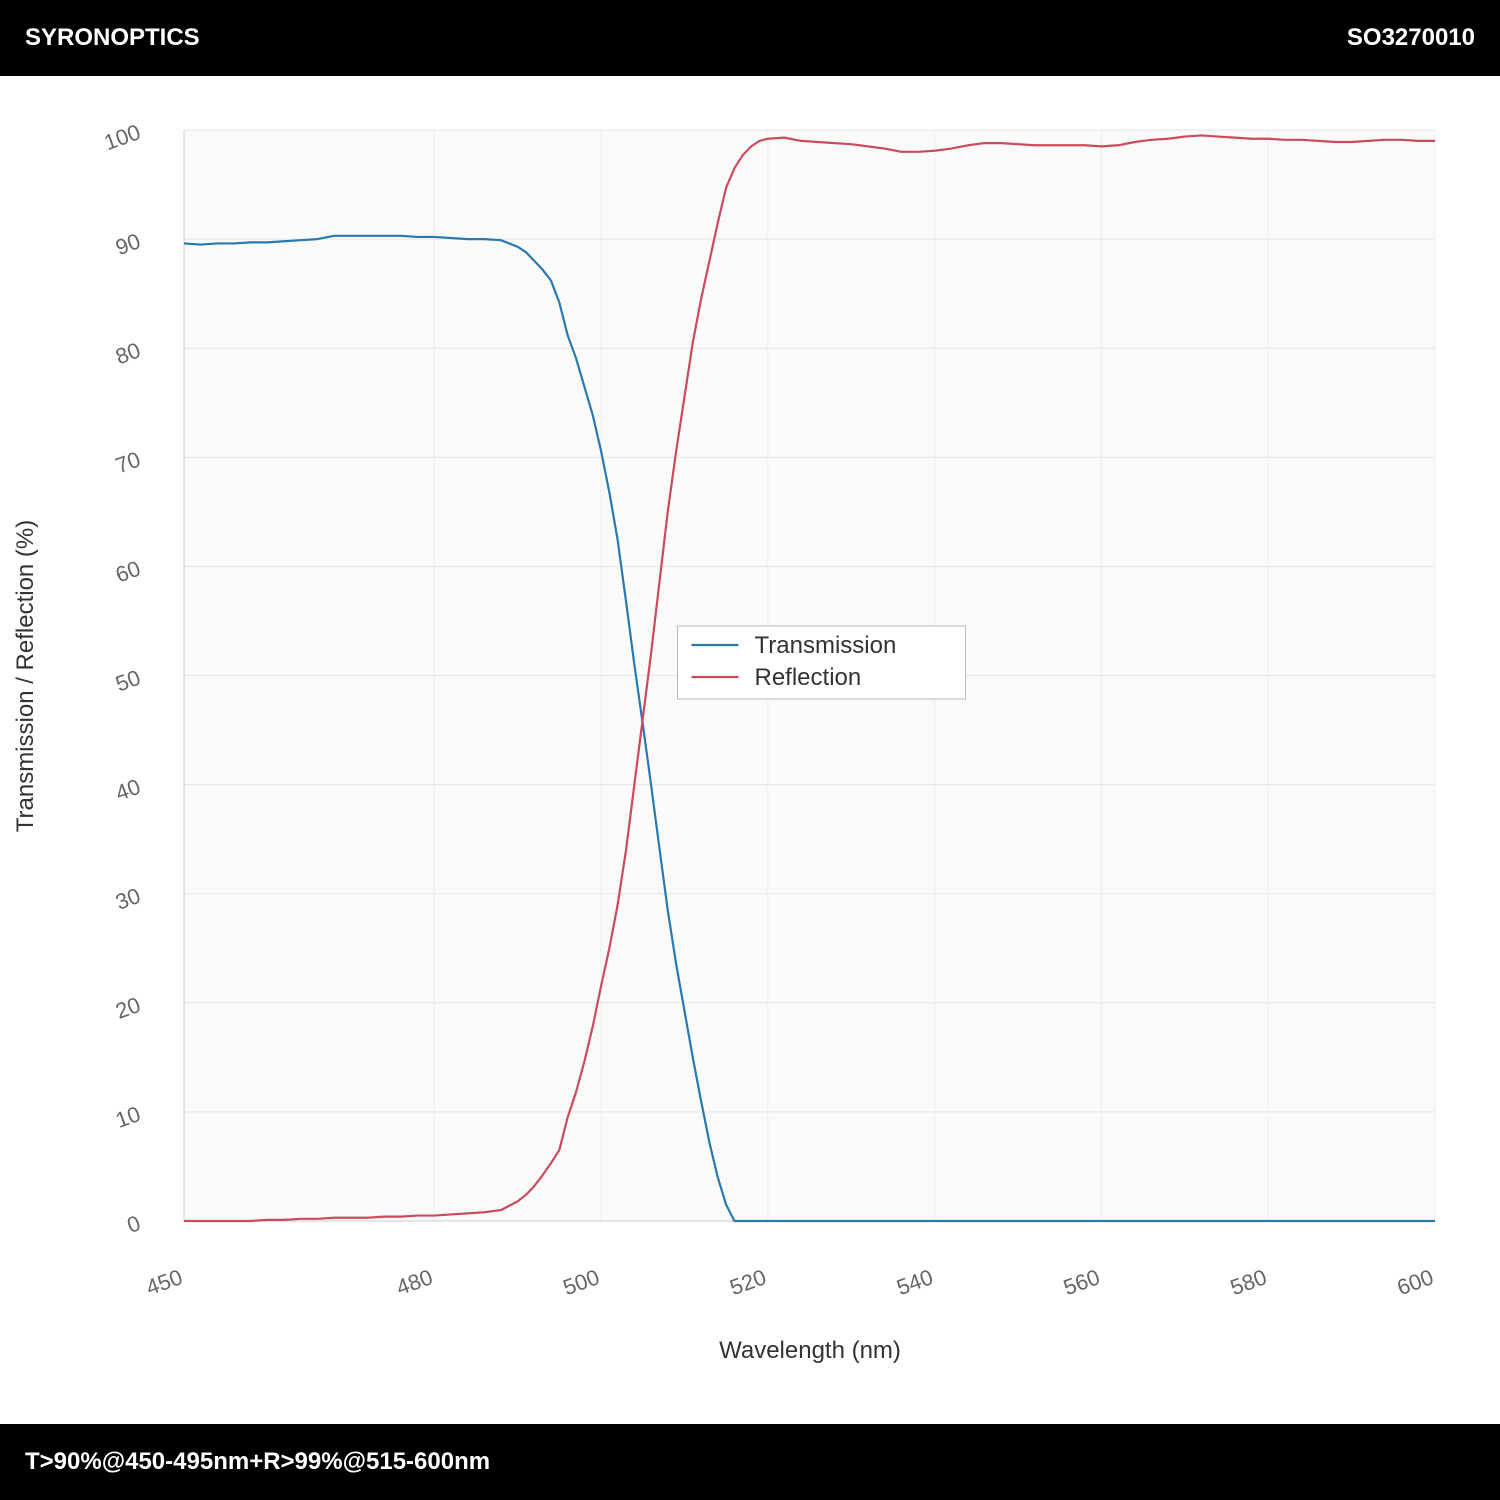 Image resolution: width=1500 pixels, height=1500 pixels. Describe the element at coordinates (134, 1224) in the screenshot. I see `y-tick-label: 0` at that location.